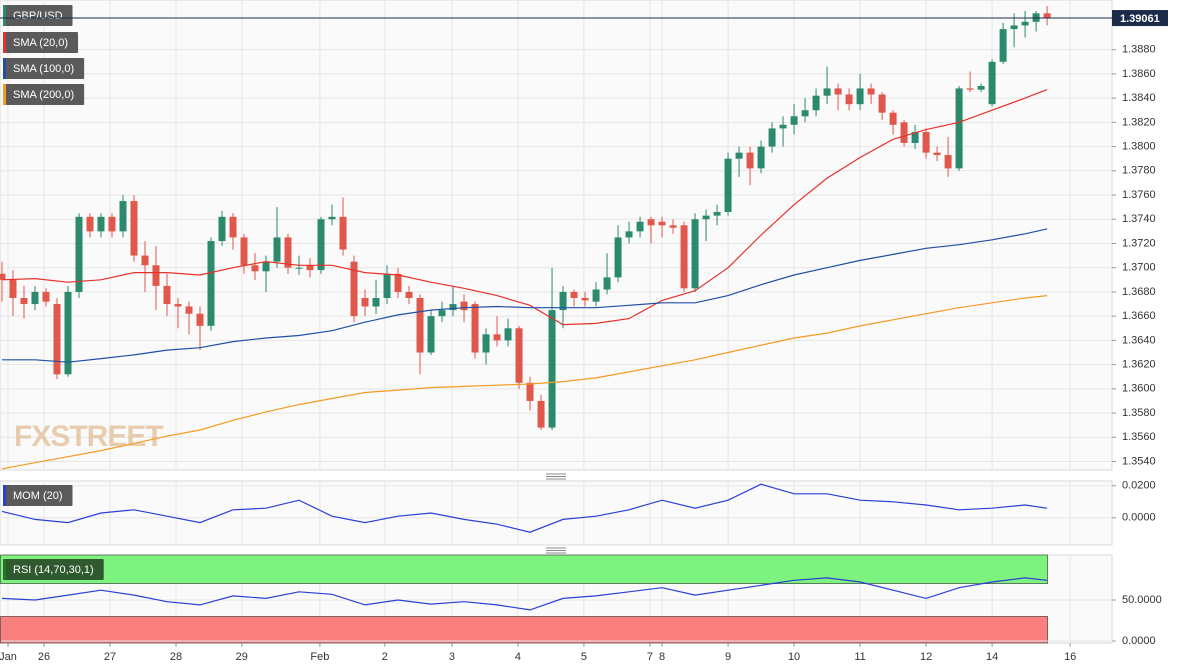 The width and height of the screenshot is (1184, 669). I want to click on last-price-label: 1.39061, so click(1140, 19).